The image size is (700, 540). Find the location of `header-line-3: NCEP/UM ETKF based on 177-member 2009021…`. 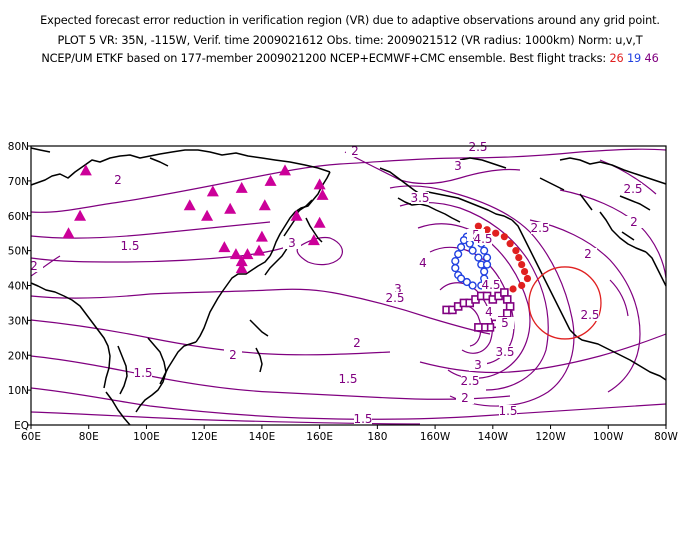

header-line-3: NCEP/UM ETKF based on 177-member 2009021… is located at coordinates (350, 58).